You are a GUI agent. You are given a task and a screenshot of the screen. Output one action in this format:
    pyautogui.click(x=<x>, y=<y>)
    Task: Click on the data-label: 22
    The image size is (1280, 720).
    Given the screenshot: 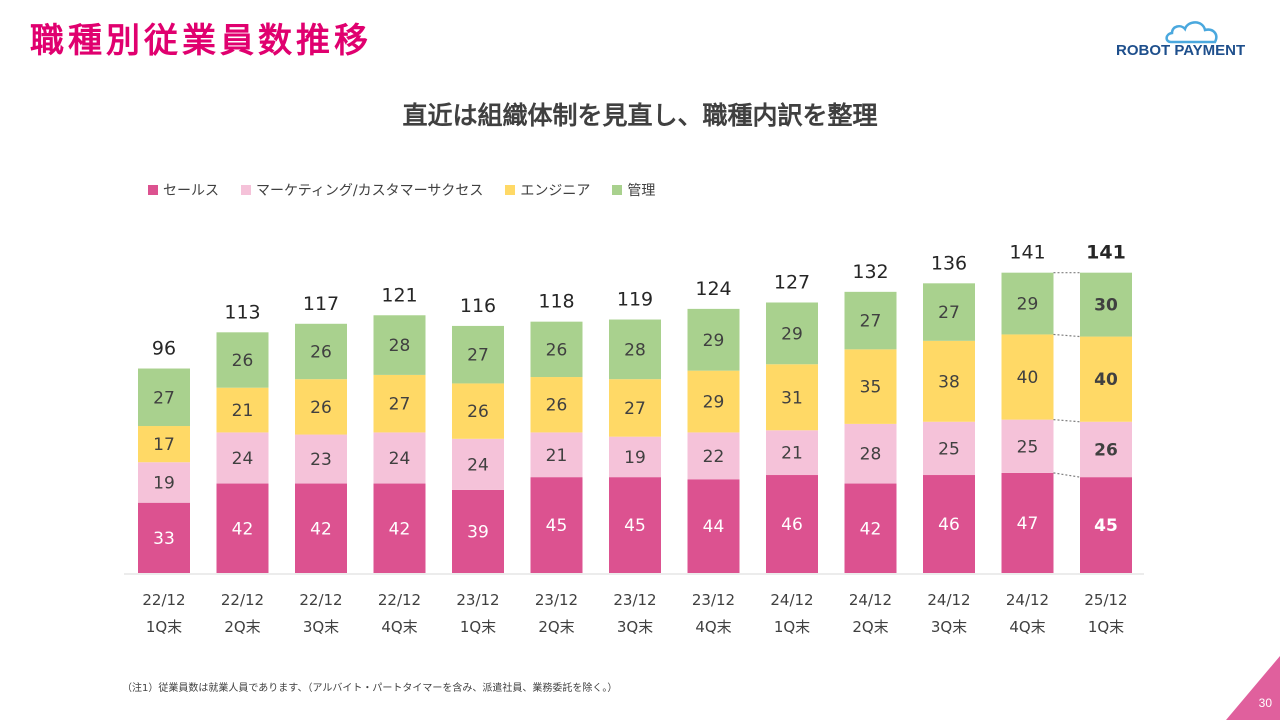 What is the action you would take?
    pyautogui.click(x=714, y=457)
    